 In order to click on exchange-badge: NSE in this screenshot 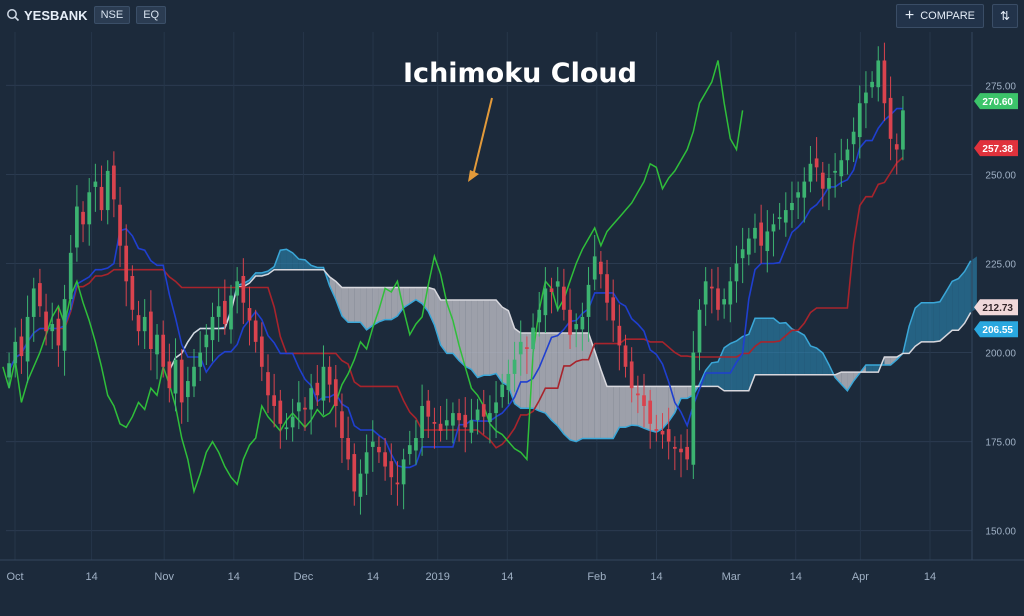, I will do `click(112, 15)`.